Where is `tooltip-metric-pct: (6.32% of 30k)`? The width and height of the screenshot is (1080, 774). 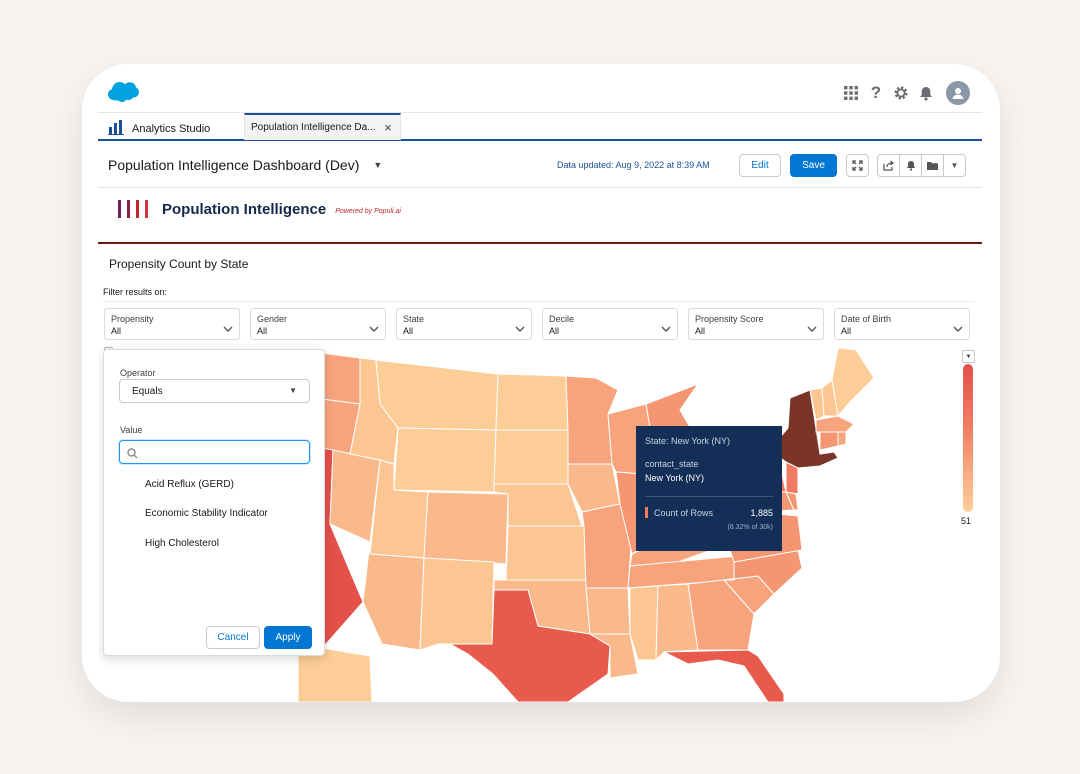
tooltip-metric-pct: (6.32% of 30k) is located at coordinates (750, 527).